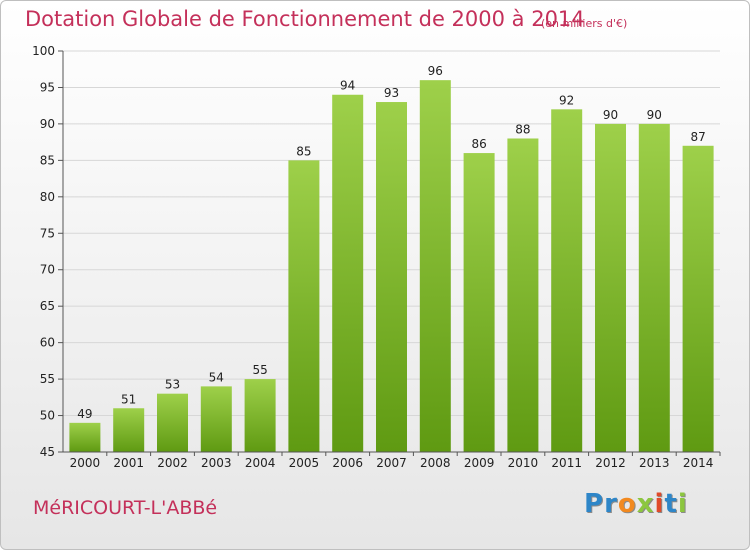  I want to click on data-label: 94, so click(347, 86).